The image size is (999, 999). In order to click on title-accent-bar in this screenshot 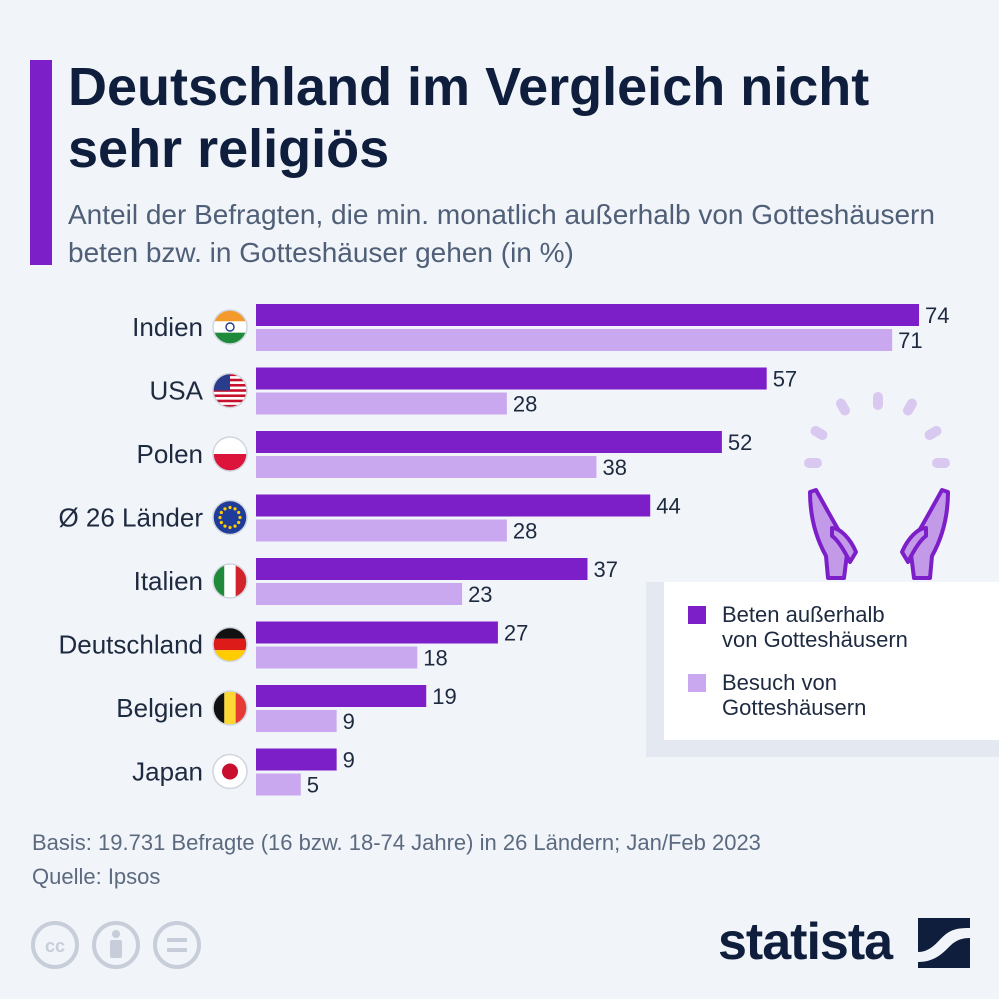, I will do `click(41, 162)`.